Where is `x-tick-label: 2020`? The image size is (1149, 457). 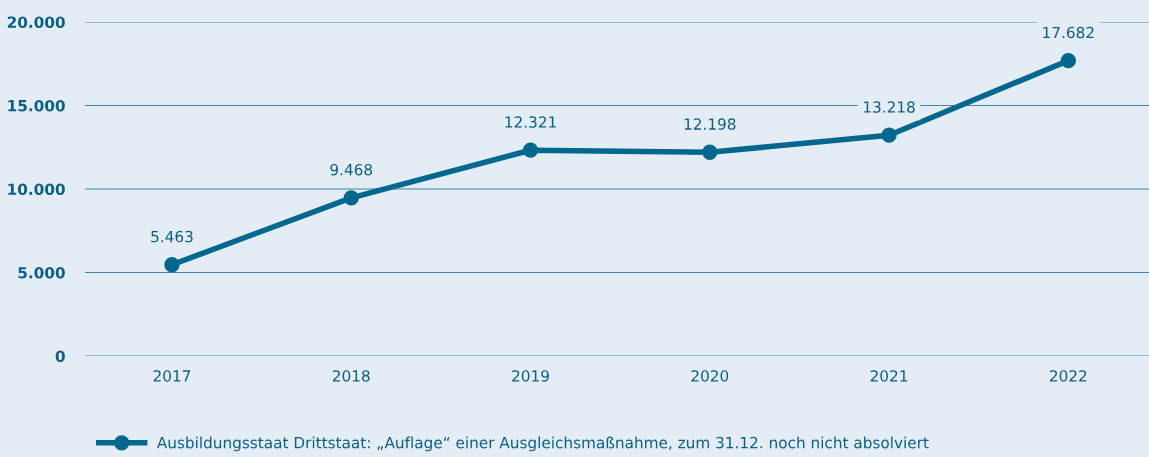 x-tick-label: 2020 is located at coordinates (710, 376).